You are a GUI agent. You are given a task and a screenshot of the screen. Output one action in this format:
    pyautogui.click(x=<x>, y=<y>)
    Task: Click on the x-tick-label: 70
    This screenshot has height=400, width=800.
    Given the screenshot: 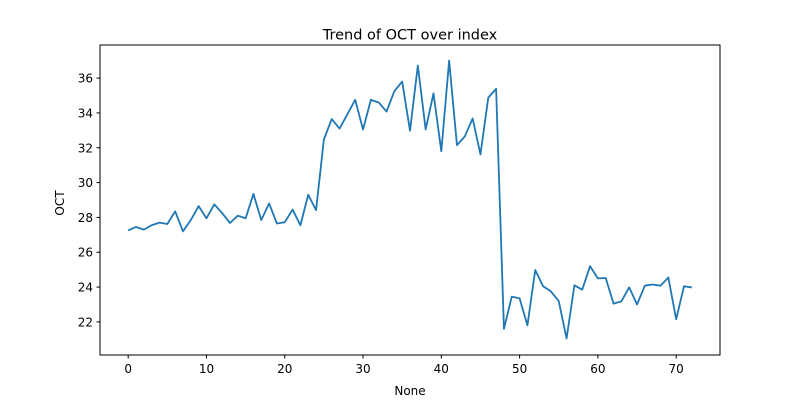 What is the action you would take?
    pyautogui.click(x=676, y=369)
    